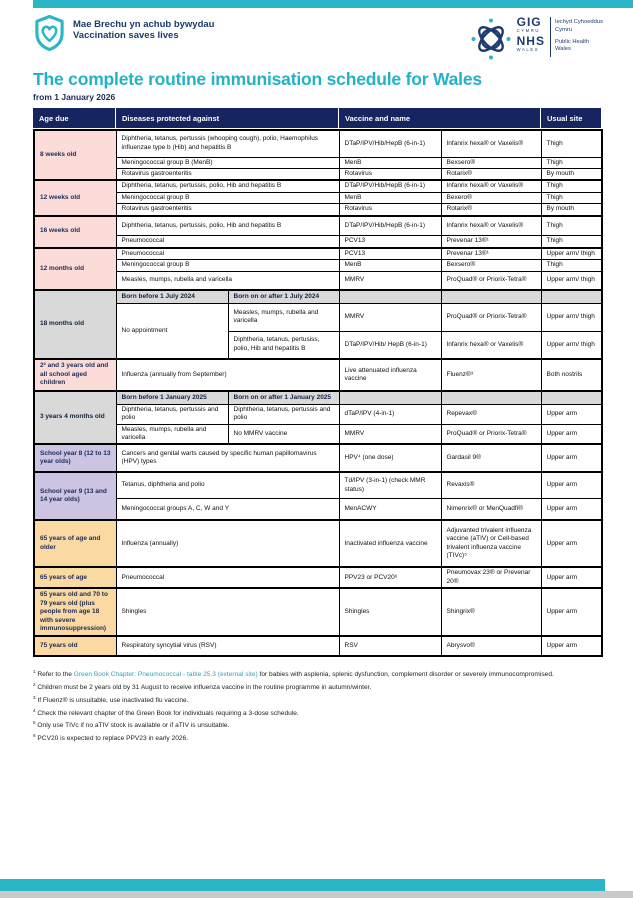  What do you see at coordinates (390, 414) in the screenshot?
I see `vaccine-cell: dTaP/IPV (4-in-1)` at bounding box center [390, 414].